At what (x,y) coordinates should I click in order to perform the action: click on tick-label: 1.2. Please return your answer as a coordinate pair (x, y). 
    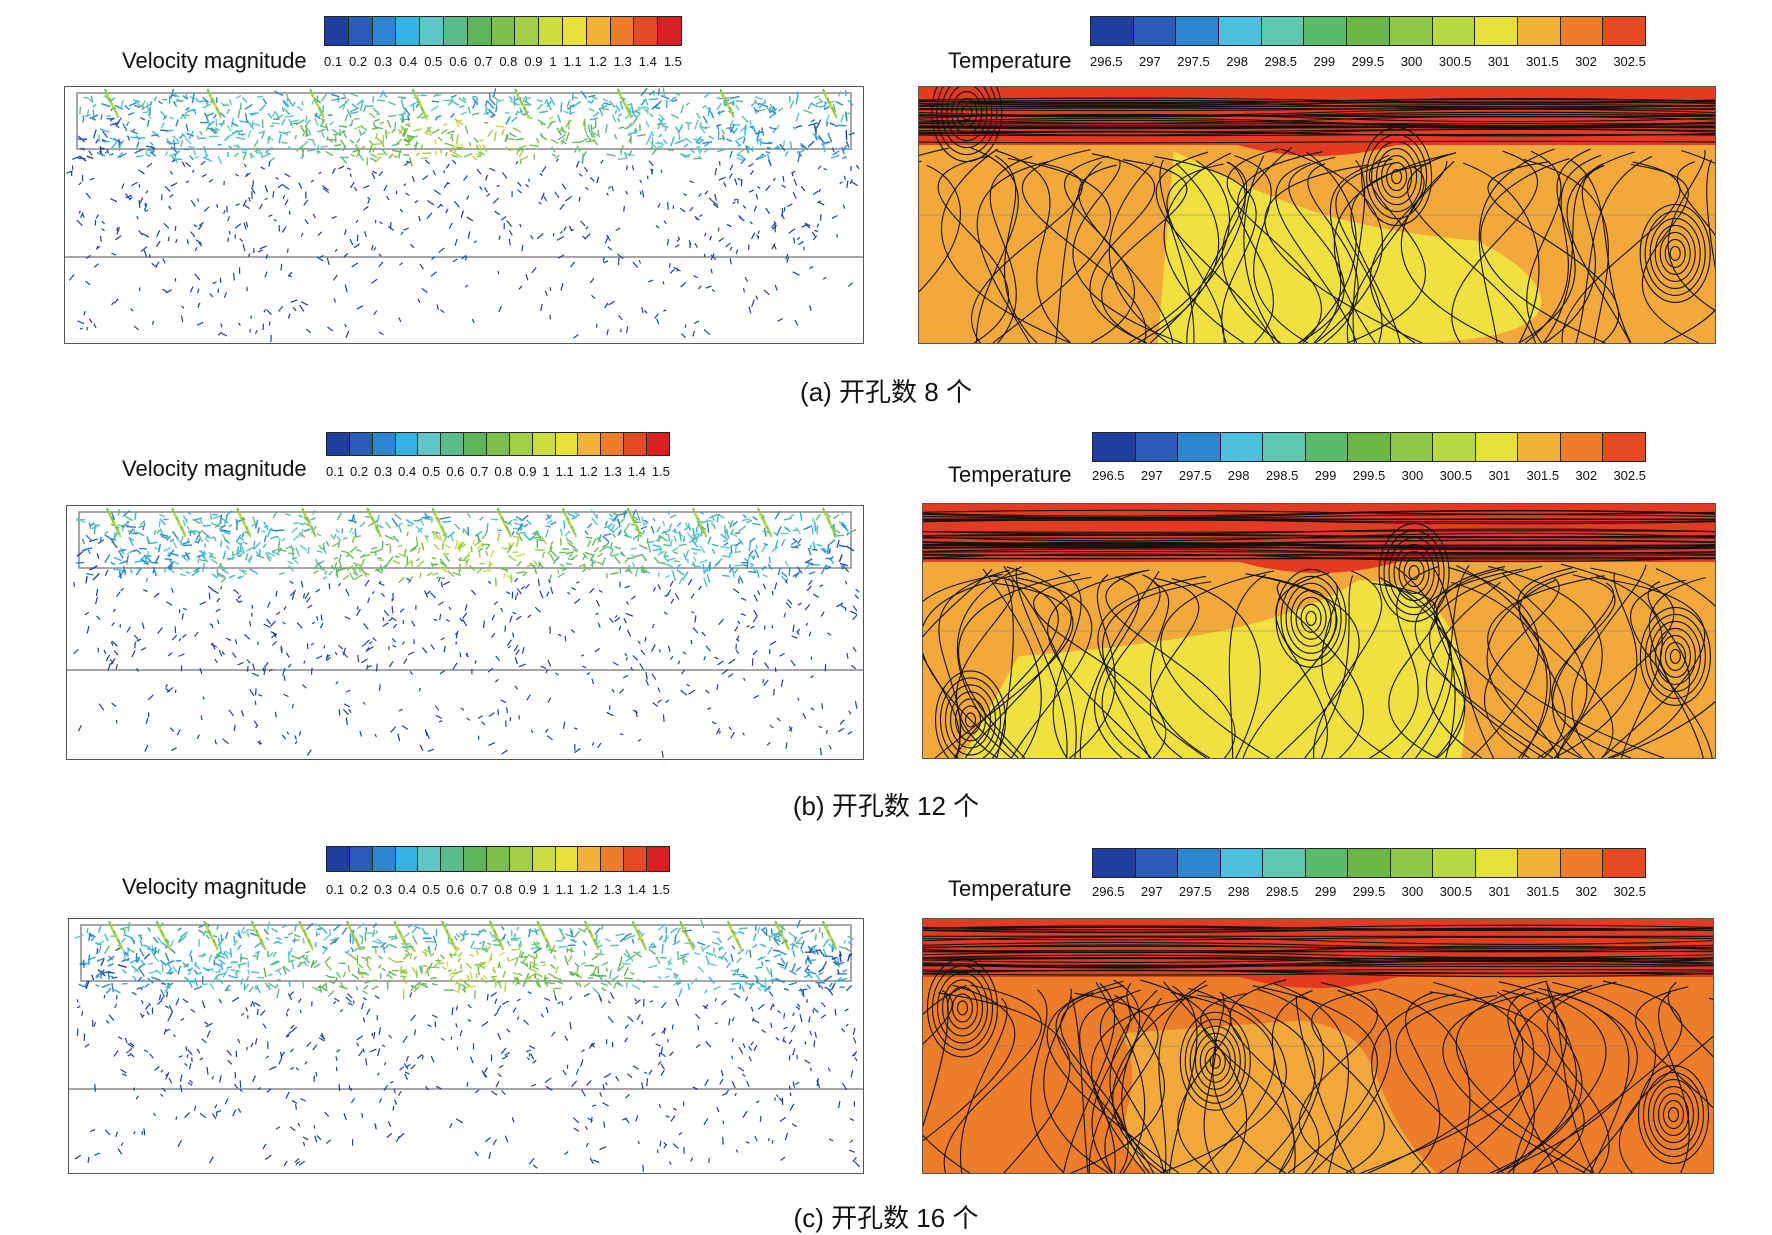
    Looking at the image, I should click on (588, 471).